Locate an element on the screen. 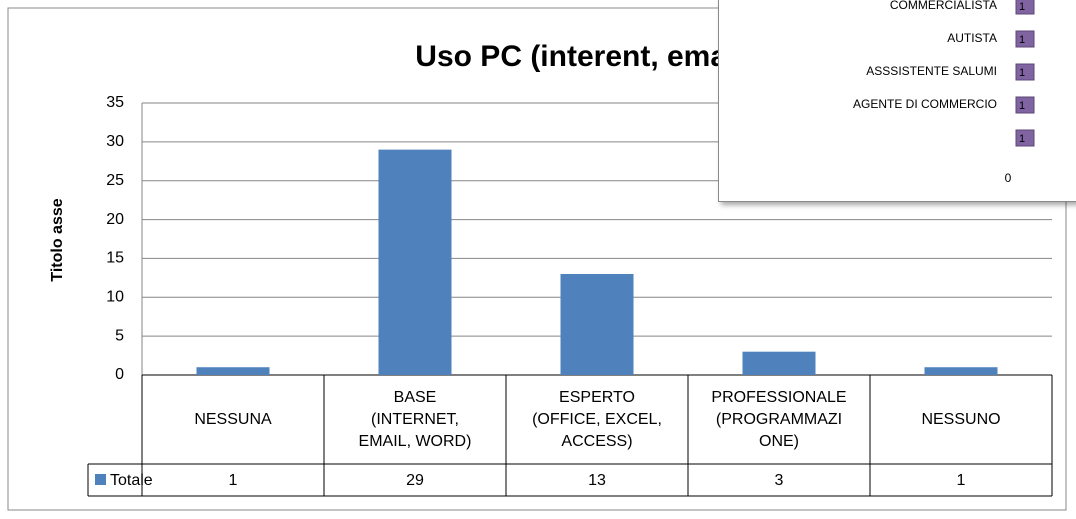  y-tick-label: AGENTE DI COMMERCIO is located at coordinates (925, 104).